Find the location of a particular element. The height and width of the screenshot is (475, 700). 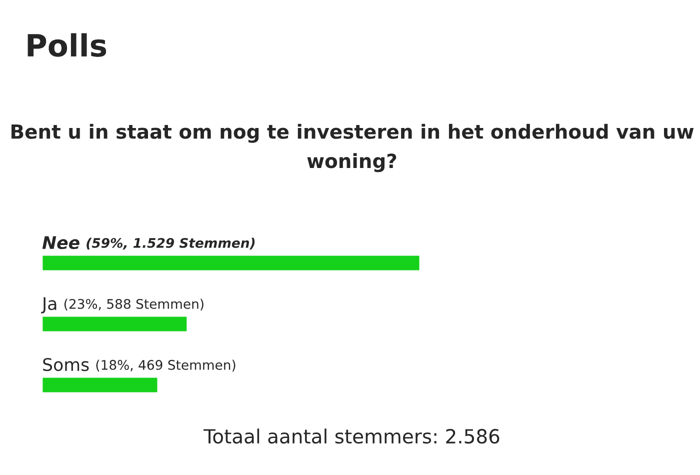

chart-subtitle: Bent u in staat om nog te investeren in het onderhoud van uw woning? is located at coordinates (353, 148).